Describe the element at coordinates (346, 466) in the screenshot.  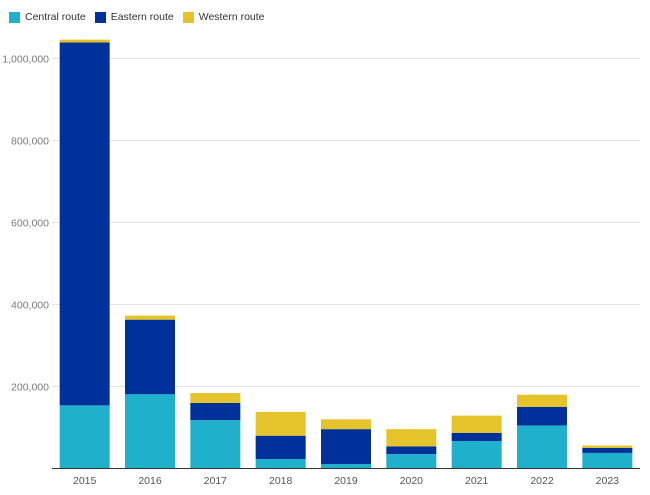
I see `bar-central-route-2019` at that location.